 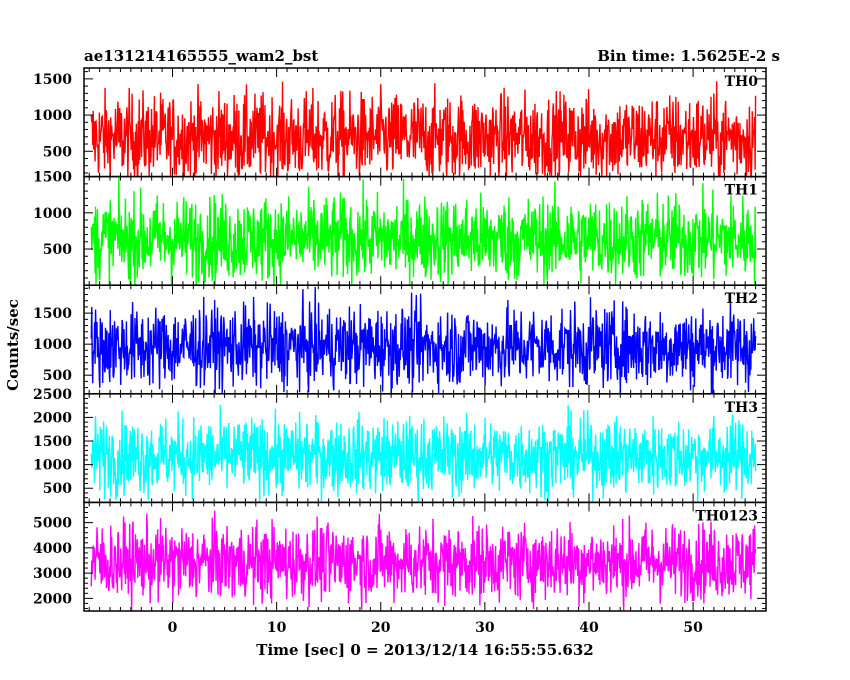 I want to click on x-tick-label: 20, so click(x=381, y=628).